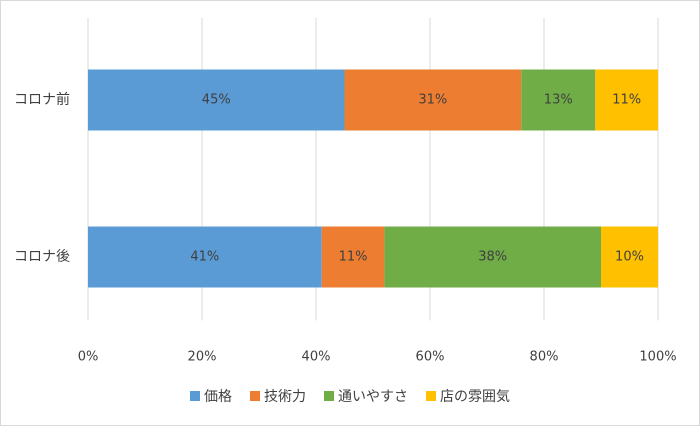 This screenshot has width=700, height=426. Describe the element at coordinates (475, 397) in the screenshot. I see `legend-label: 店の雰囲気` at that location.